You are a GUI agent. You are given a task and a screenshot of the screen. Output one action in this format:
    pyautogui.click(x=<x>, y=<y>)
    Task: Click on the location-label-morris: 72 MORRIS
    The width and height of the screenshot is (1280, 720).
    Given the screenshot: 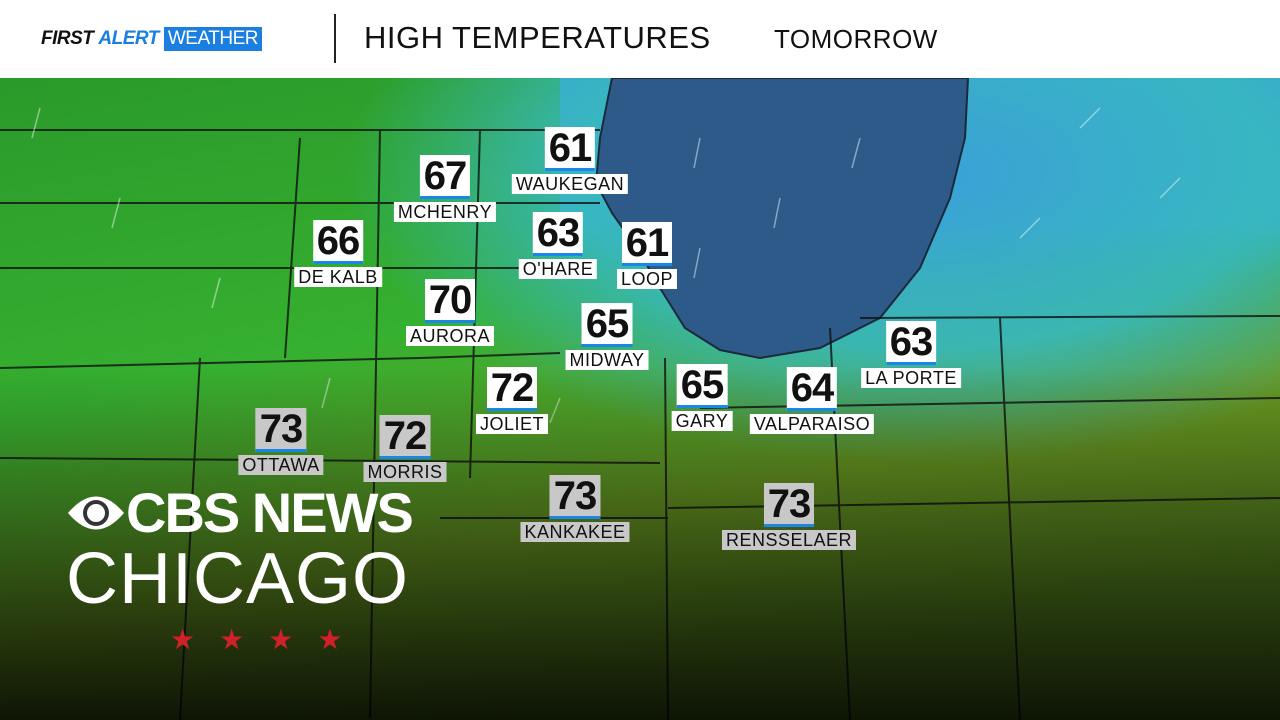 What is the action you would take?
    pyautogui.click(x=405, y=448)
    